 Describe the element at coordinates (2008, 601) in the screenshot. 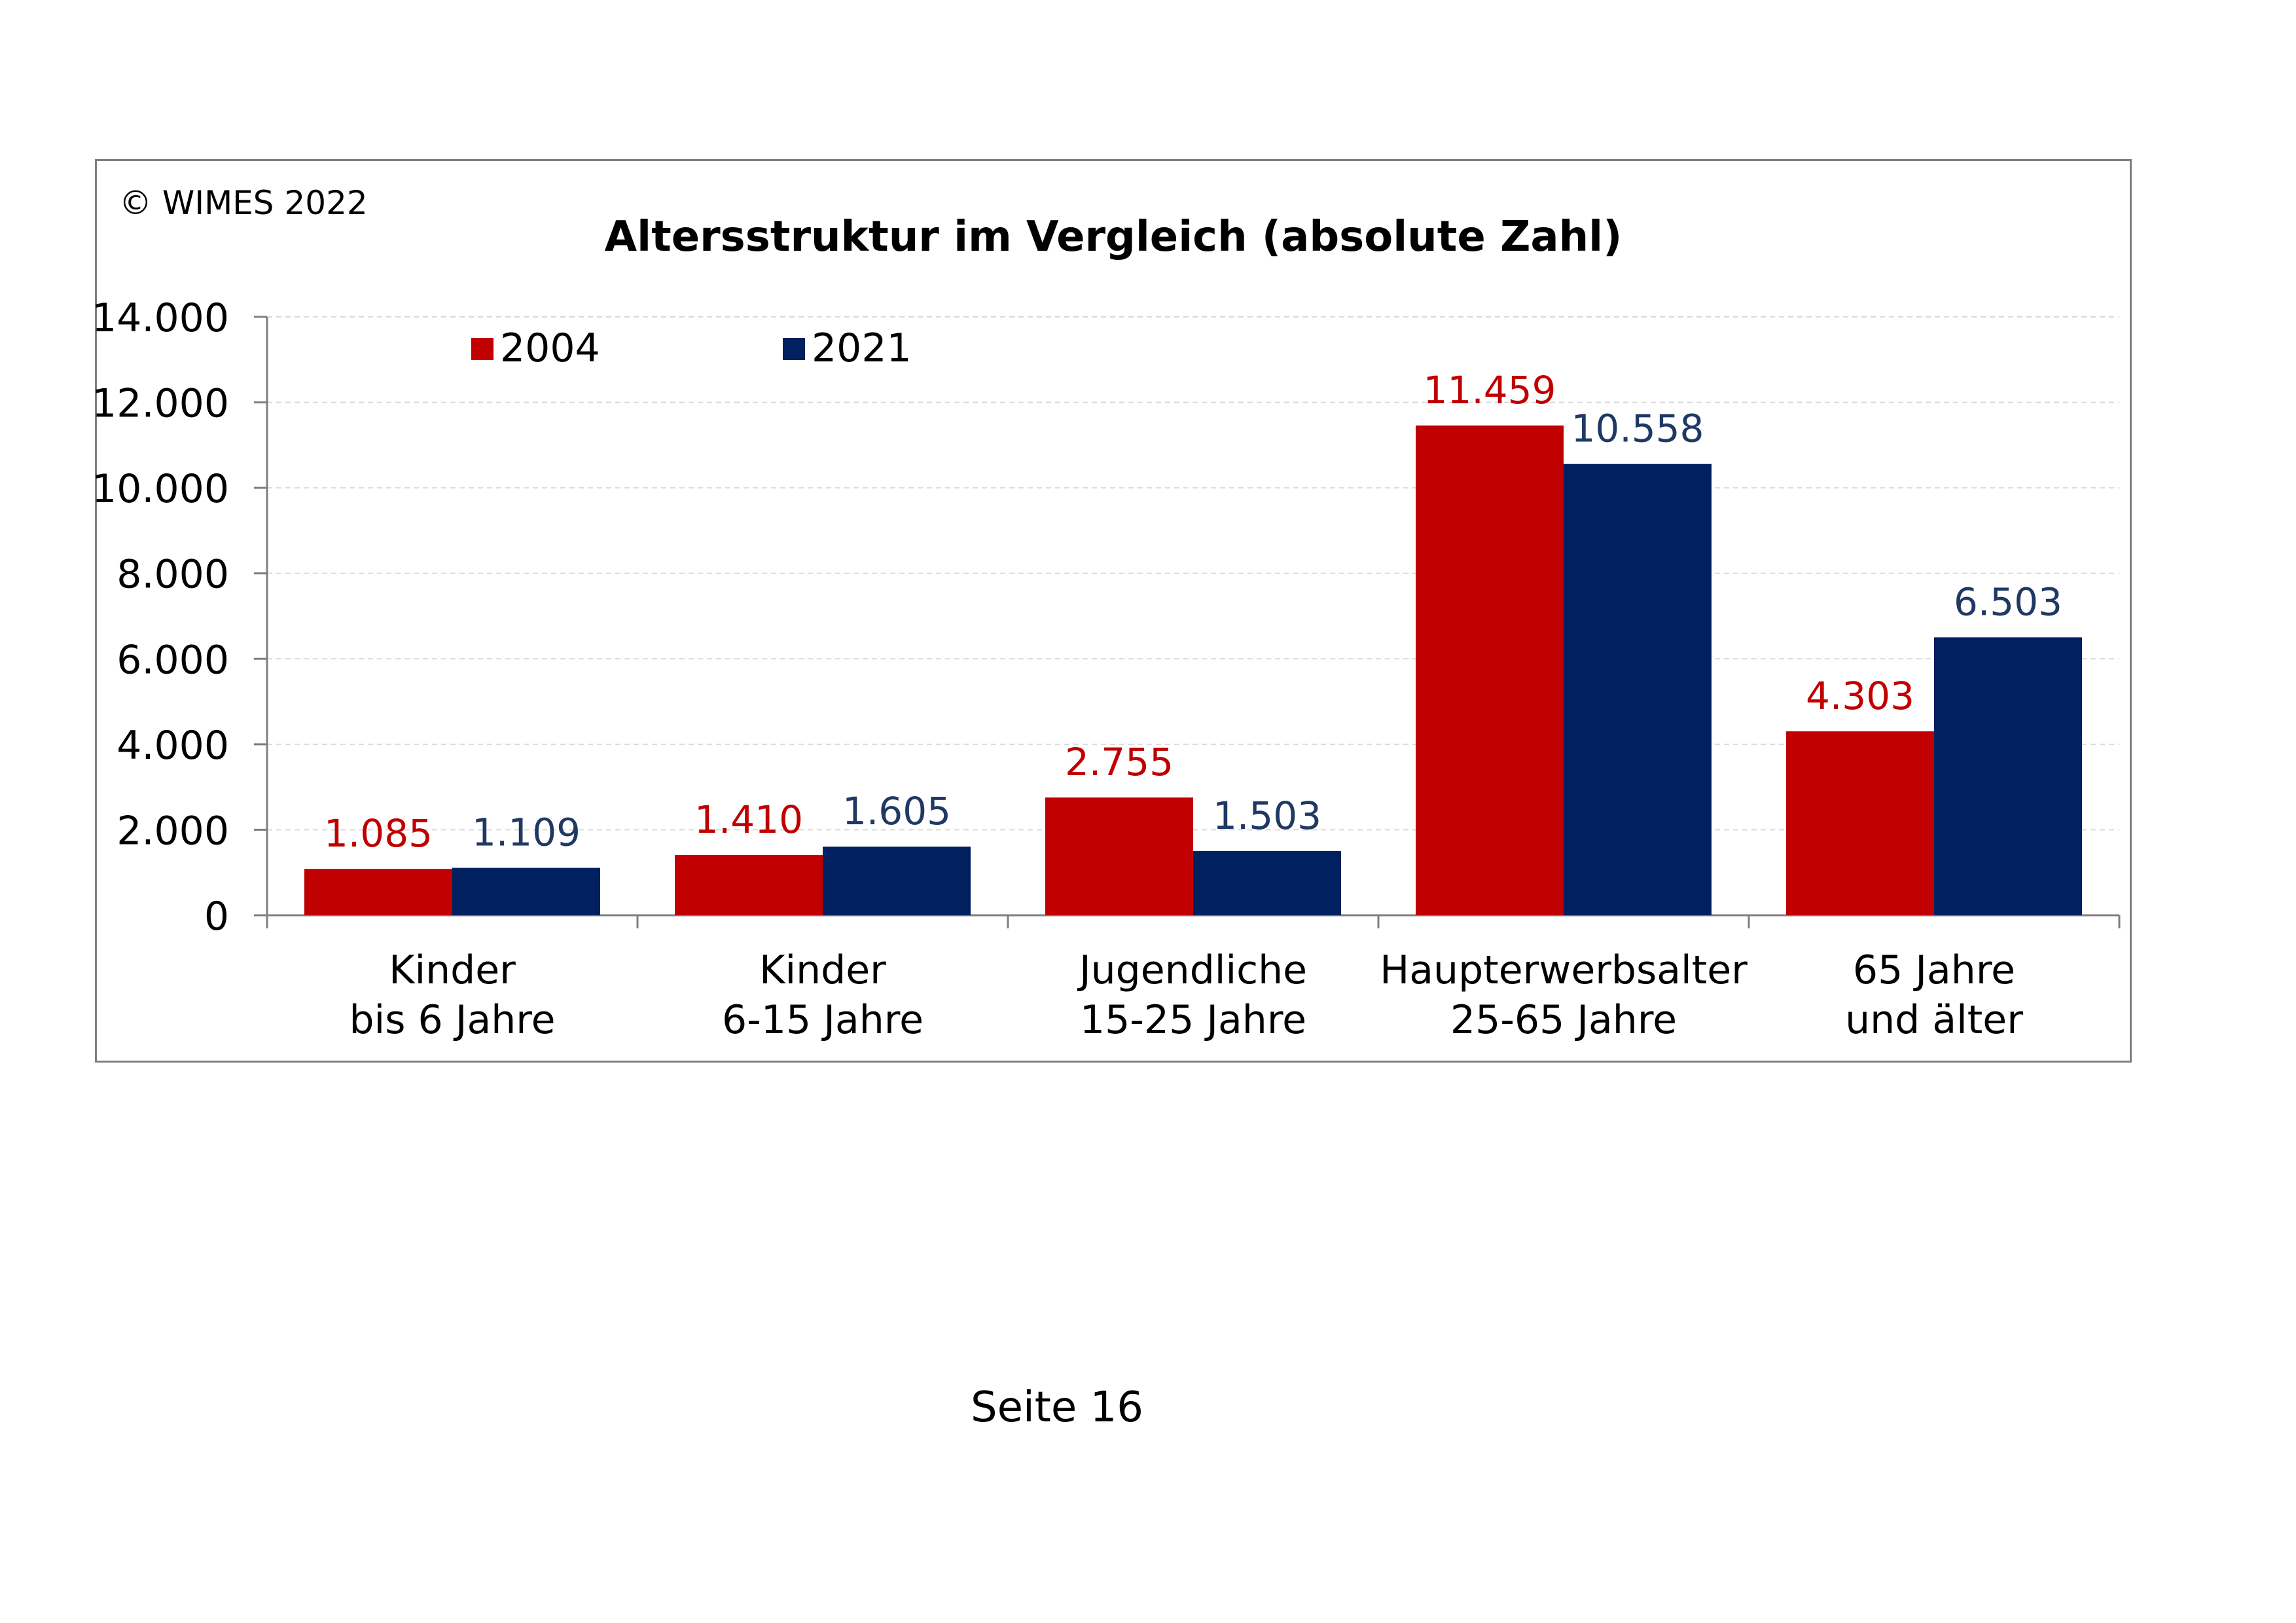

I see `data-label-2021: 6.503` at that location.